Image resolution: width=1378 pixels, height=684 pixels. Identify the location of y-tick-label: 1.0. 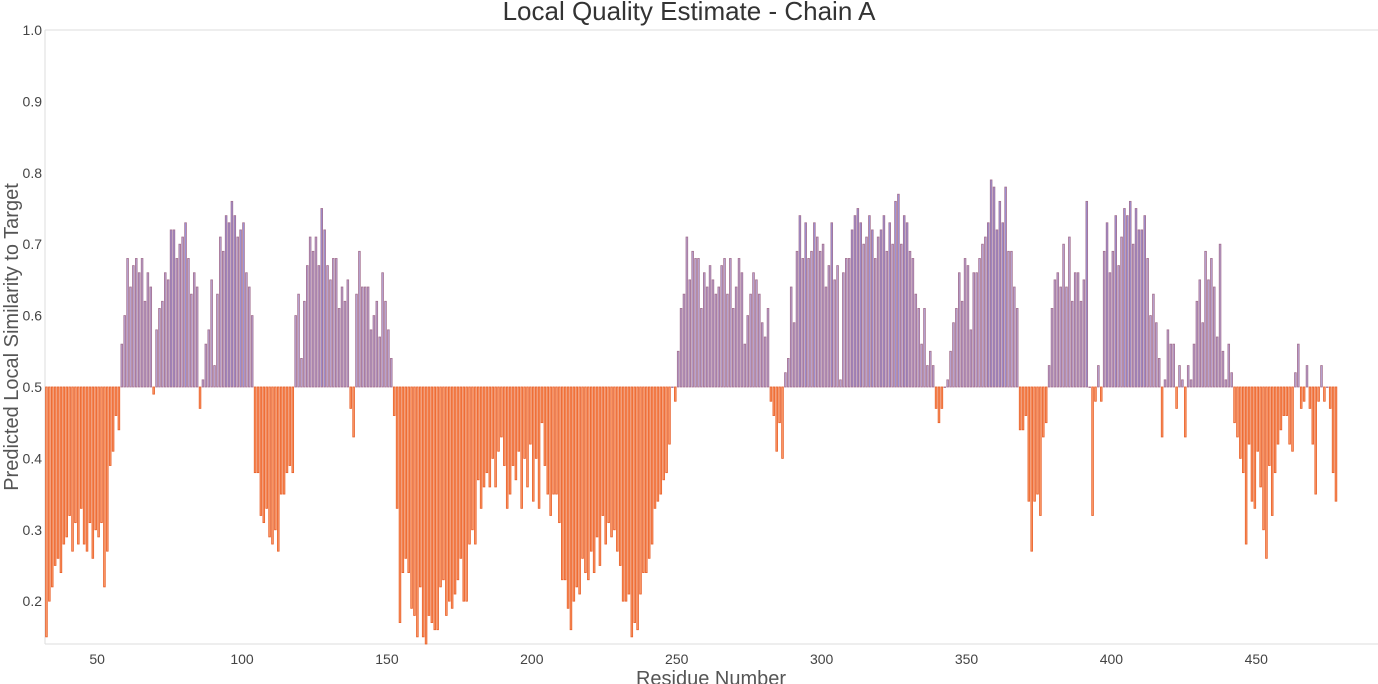
(33, 30).